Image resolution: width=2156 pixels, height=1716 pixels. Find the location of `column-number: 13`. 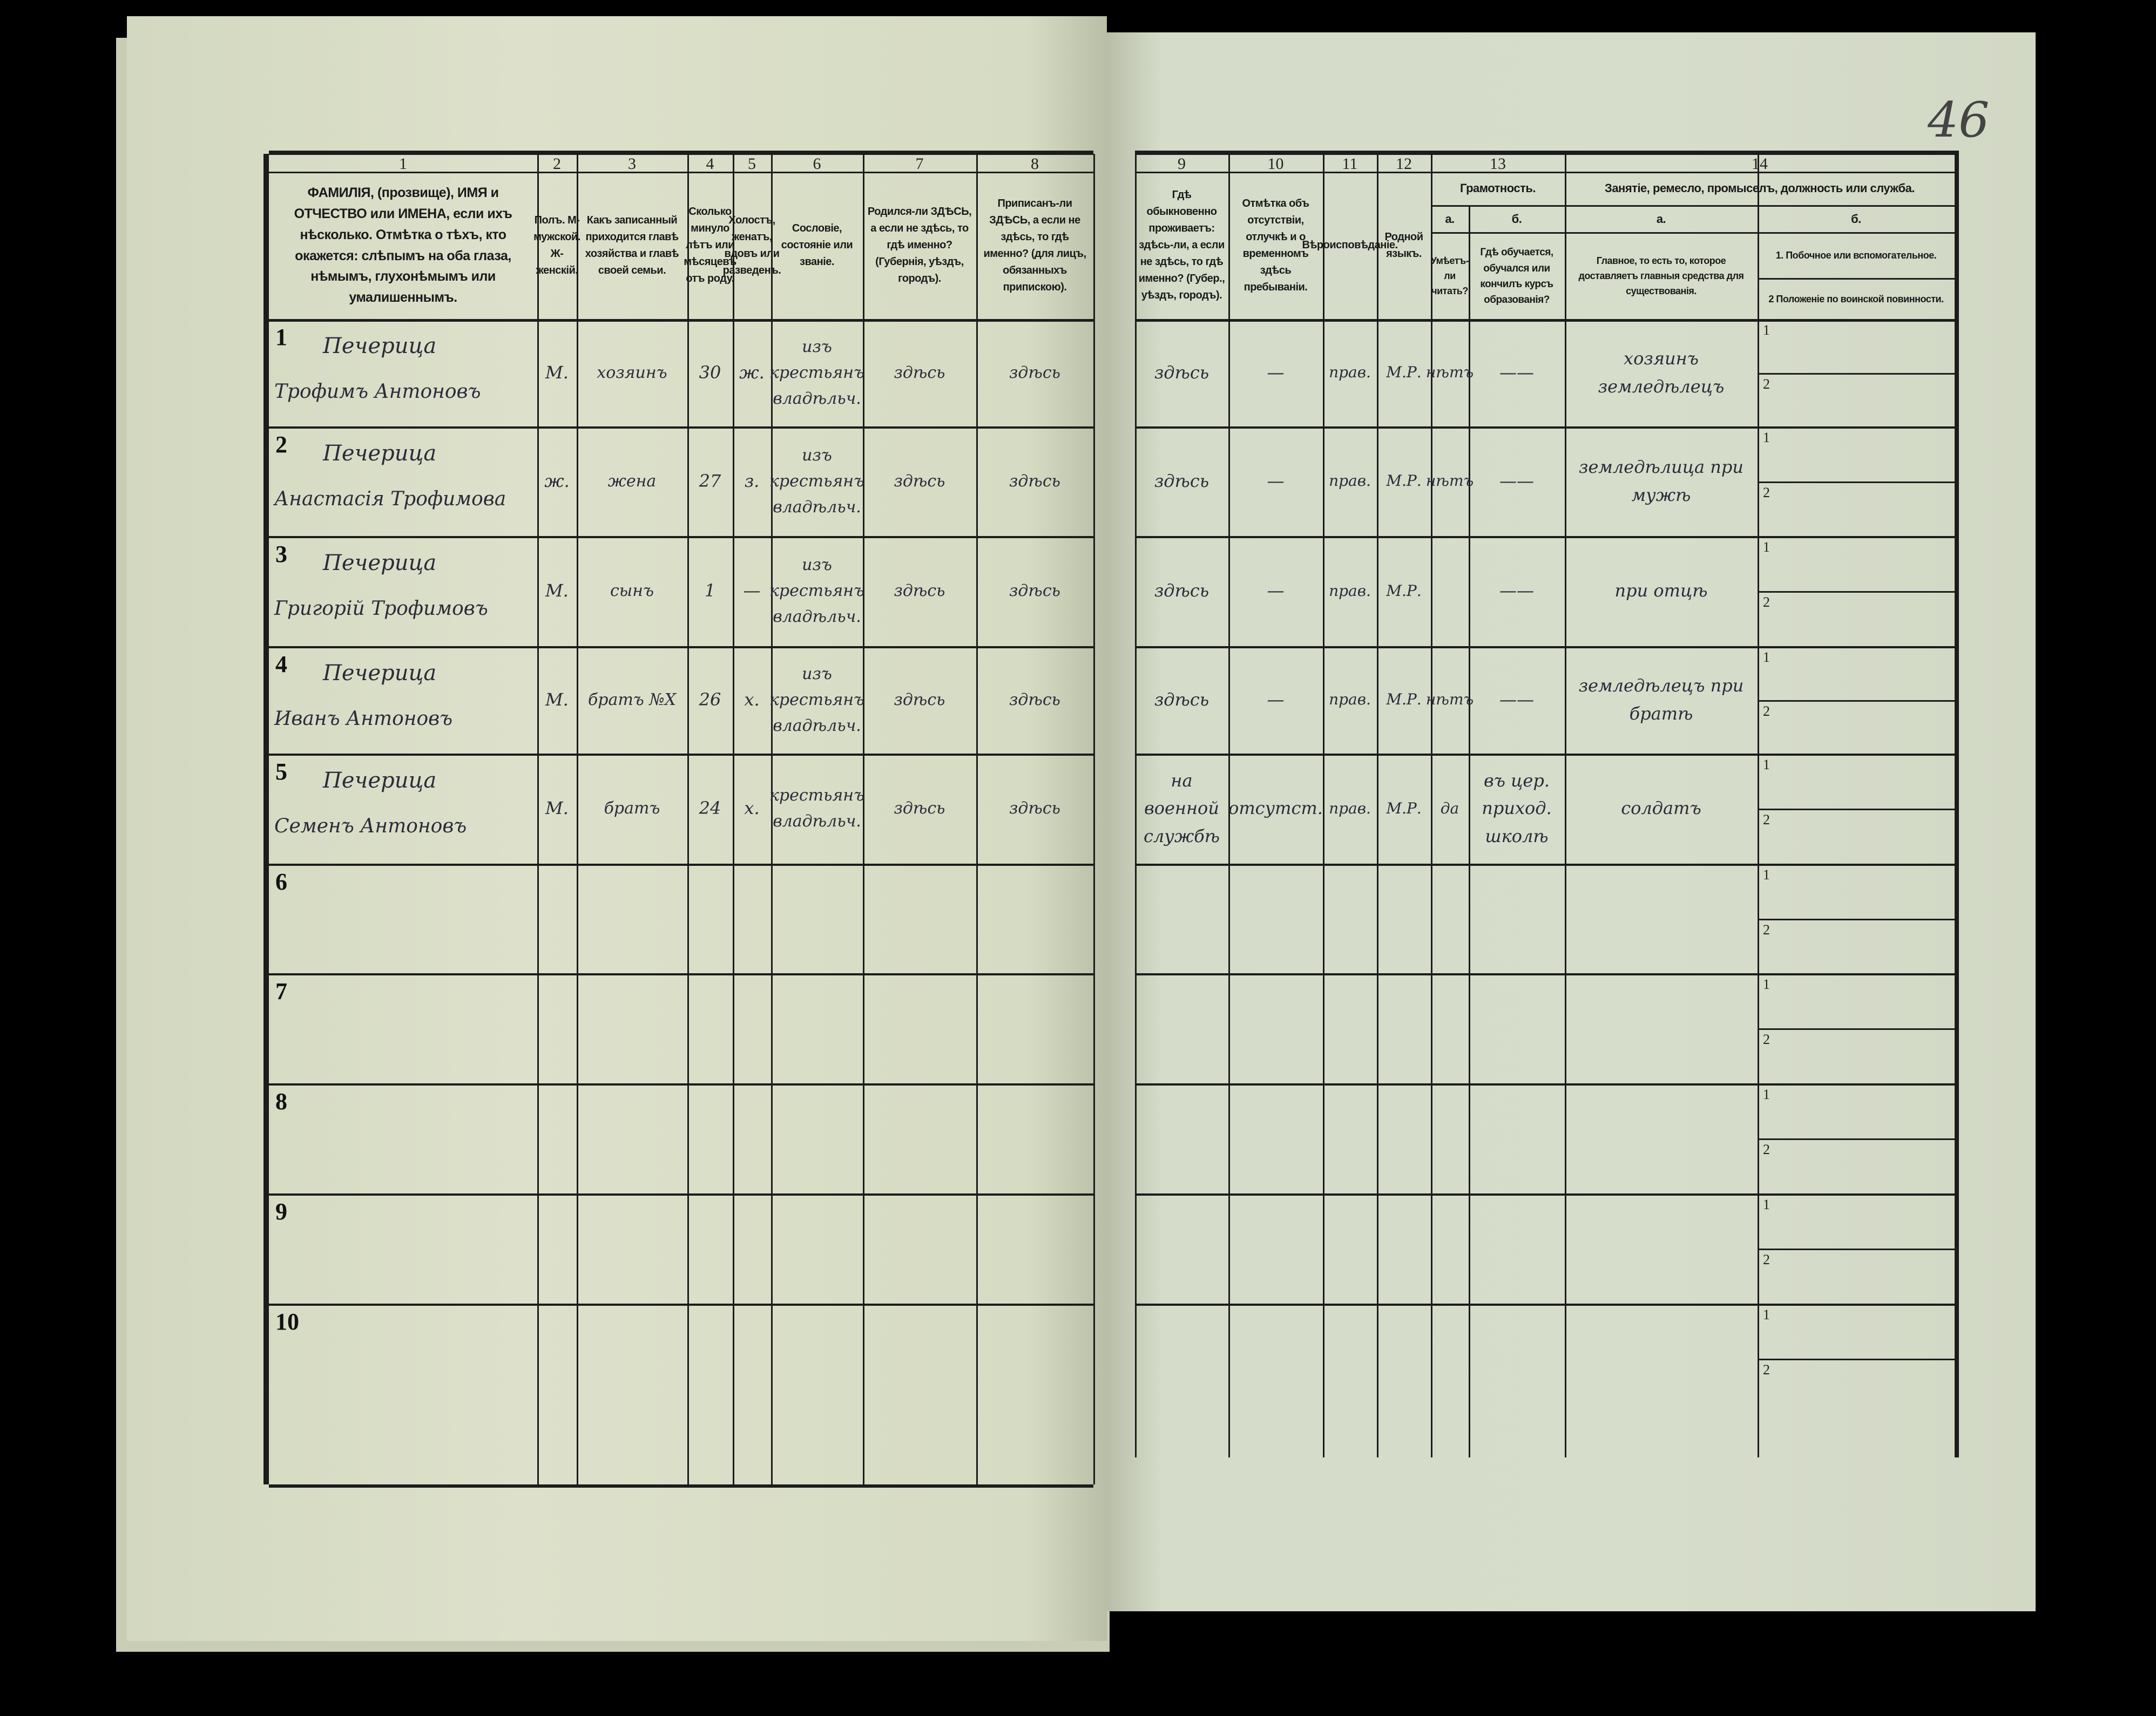

column-number: 13 is located at coordinates (1498, 164).